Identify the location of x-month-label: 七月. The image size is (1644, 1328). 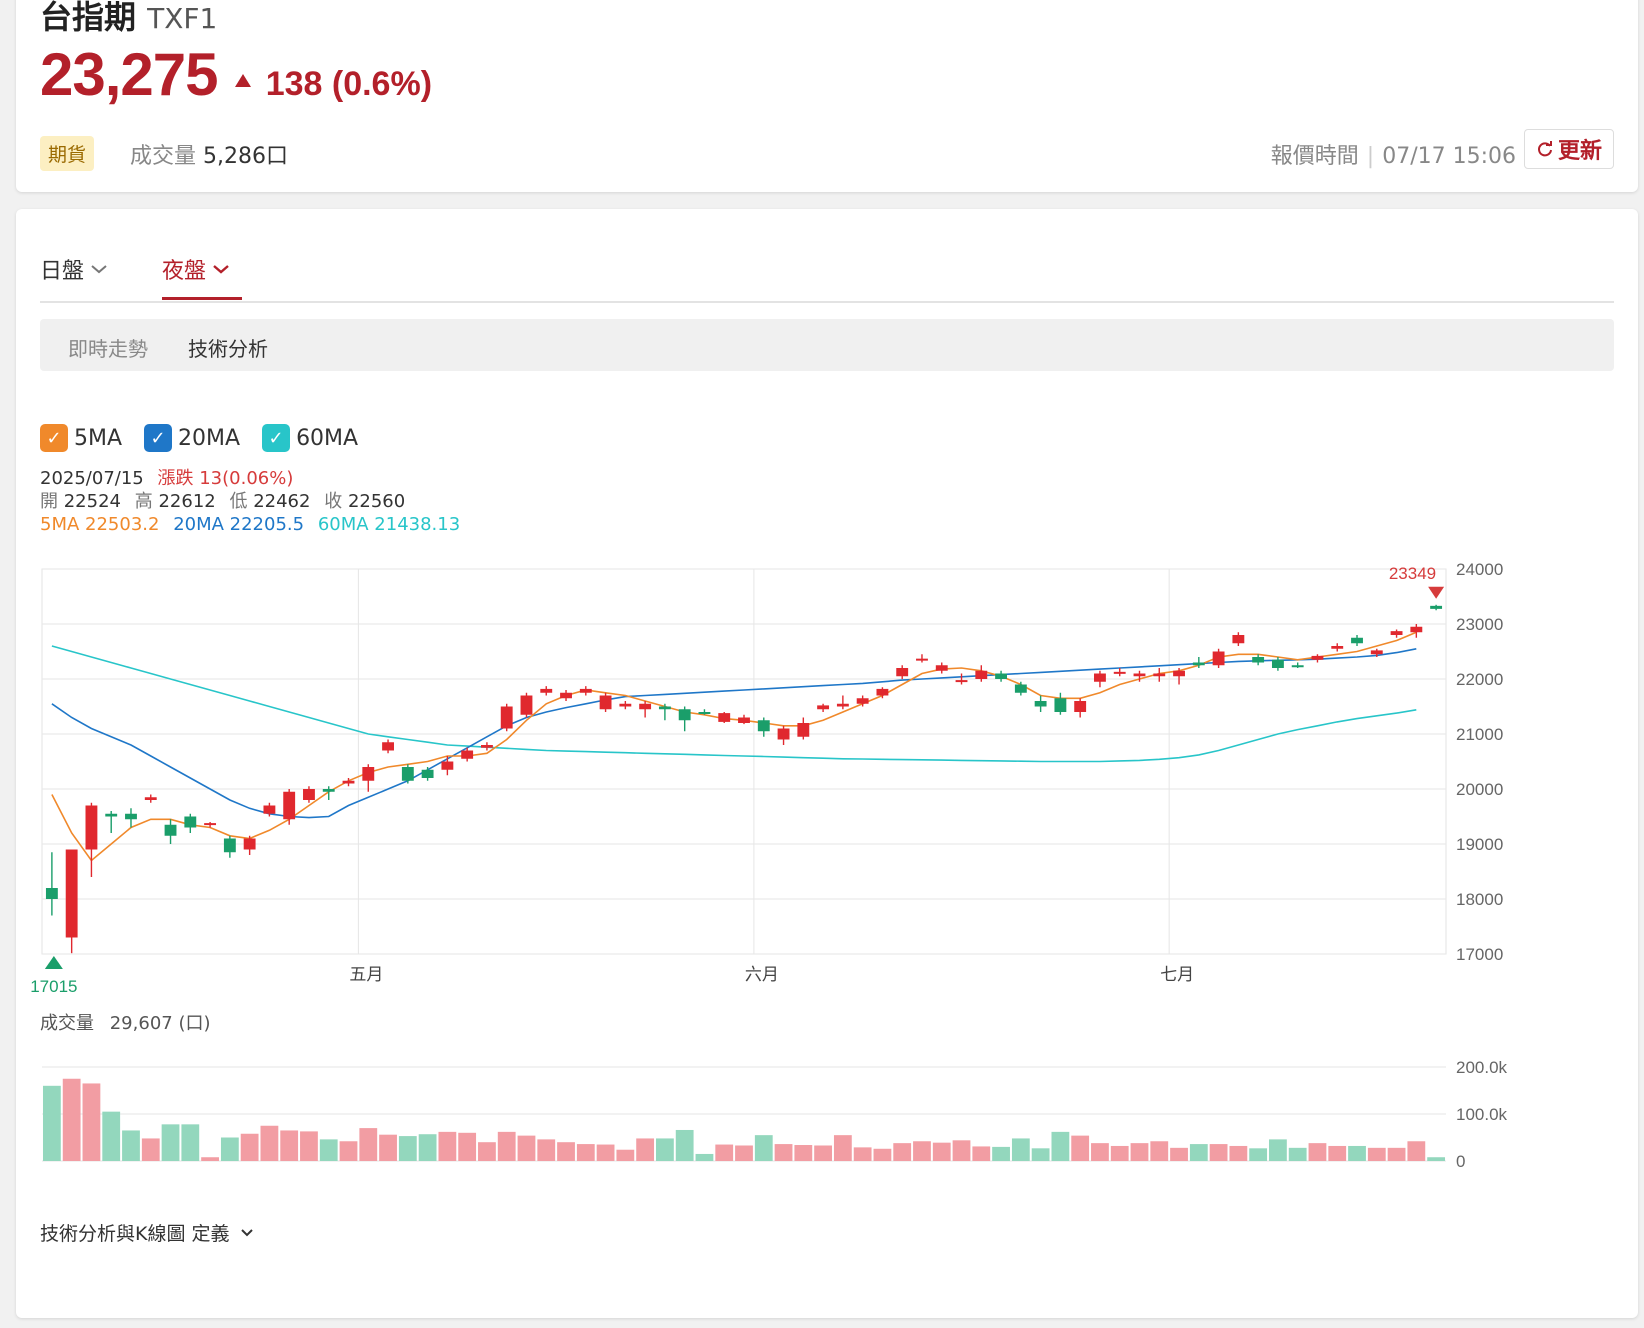
(1177, 975).